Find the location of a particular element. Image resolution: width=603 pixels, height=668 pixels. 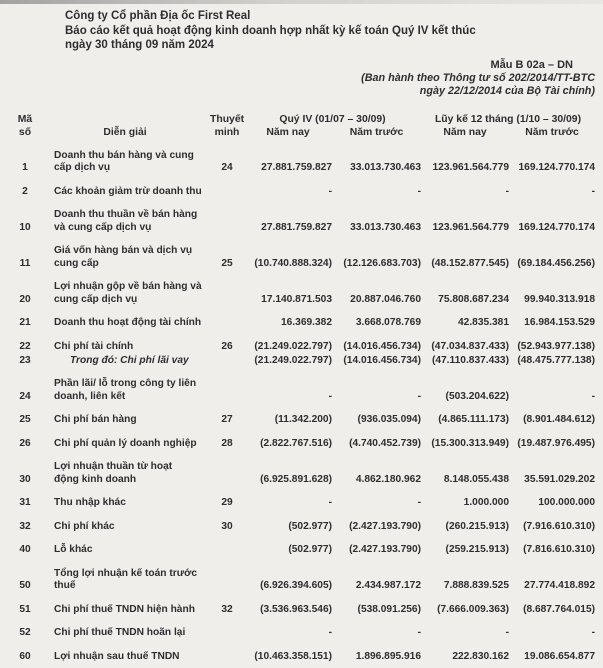

row-code: 10 is located at coordinates (25, 227).